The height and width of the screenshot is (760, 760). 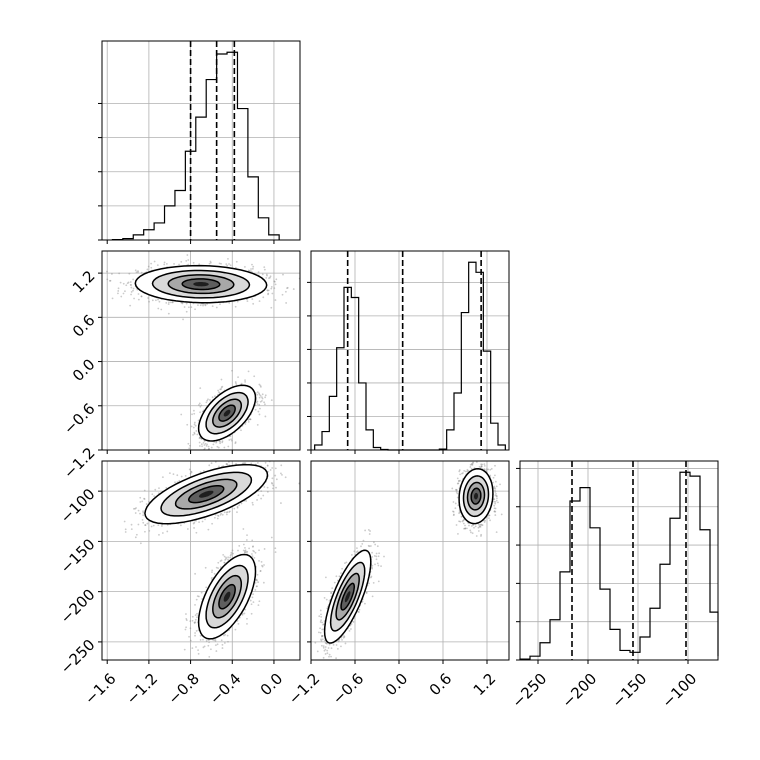 What do you see at coordinates (225, 689) in the screenshot?
I see `x-tick-label: −0.4` at bounding box center [225, 689].